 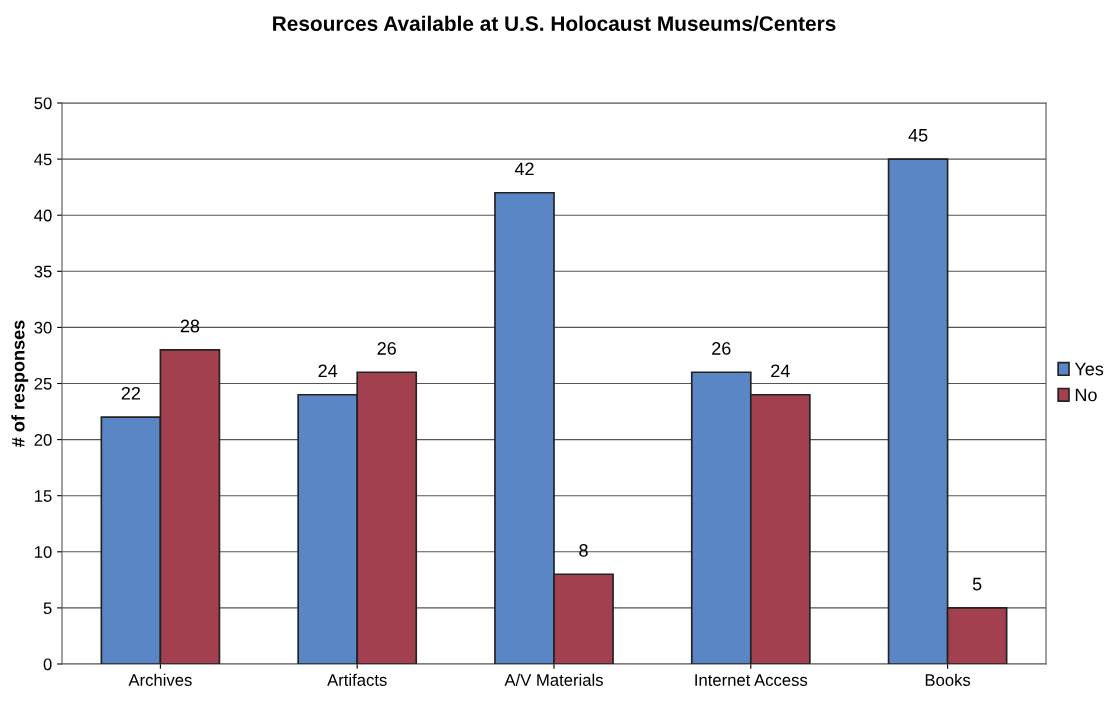 What do you see at coordinates (131, 393) in the screenshot?
I see `data-label: 22` at bounding box center [131, 393].